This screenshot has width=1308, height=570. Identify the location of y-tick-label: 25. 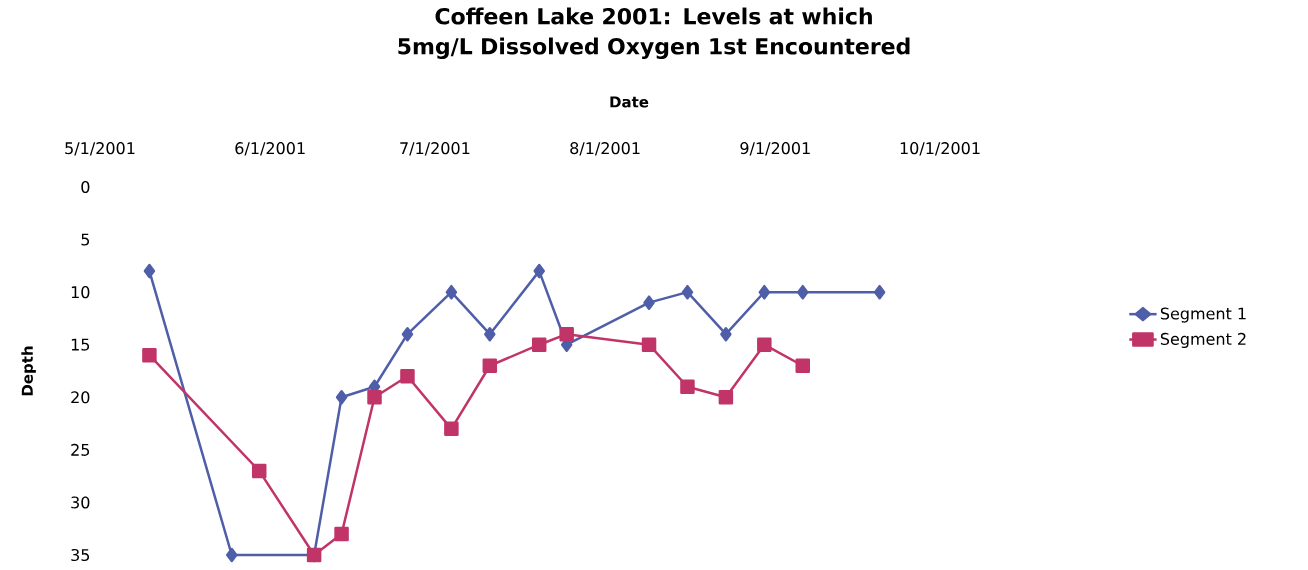
(80, 449).